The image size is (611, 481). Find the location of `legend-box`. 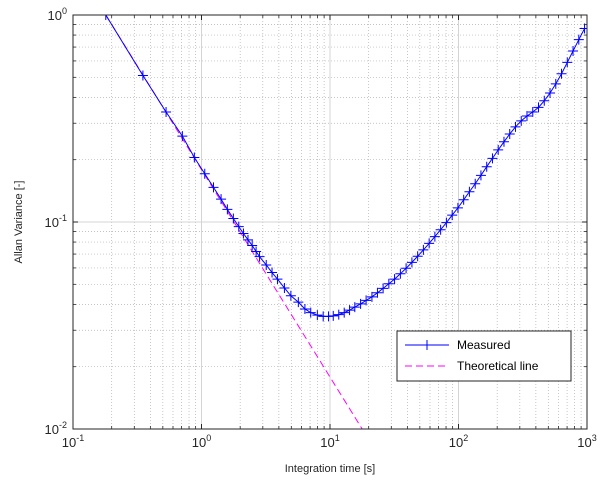

legend-box is located at coordinates (484, 356).